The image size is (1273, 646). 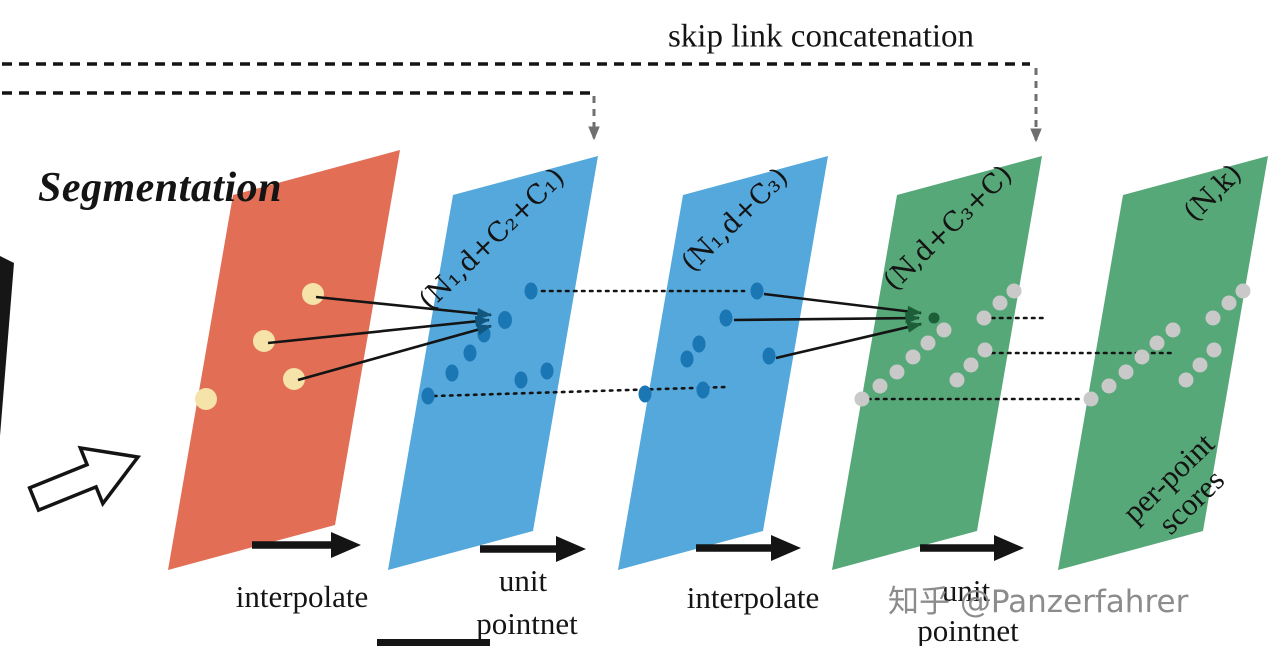 What do you see at coordinates (934, 318) in the screenshot?
I see `interpolation-target-dot` at bounding box center [934, 318].